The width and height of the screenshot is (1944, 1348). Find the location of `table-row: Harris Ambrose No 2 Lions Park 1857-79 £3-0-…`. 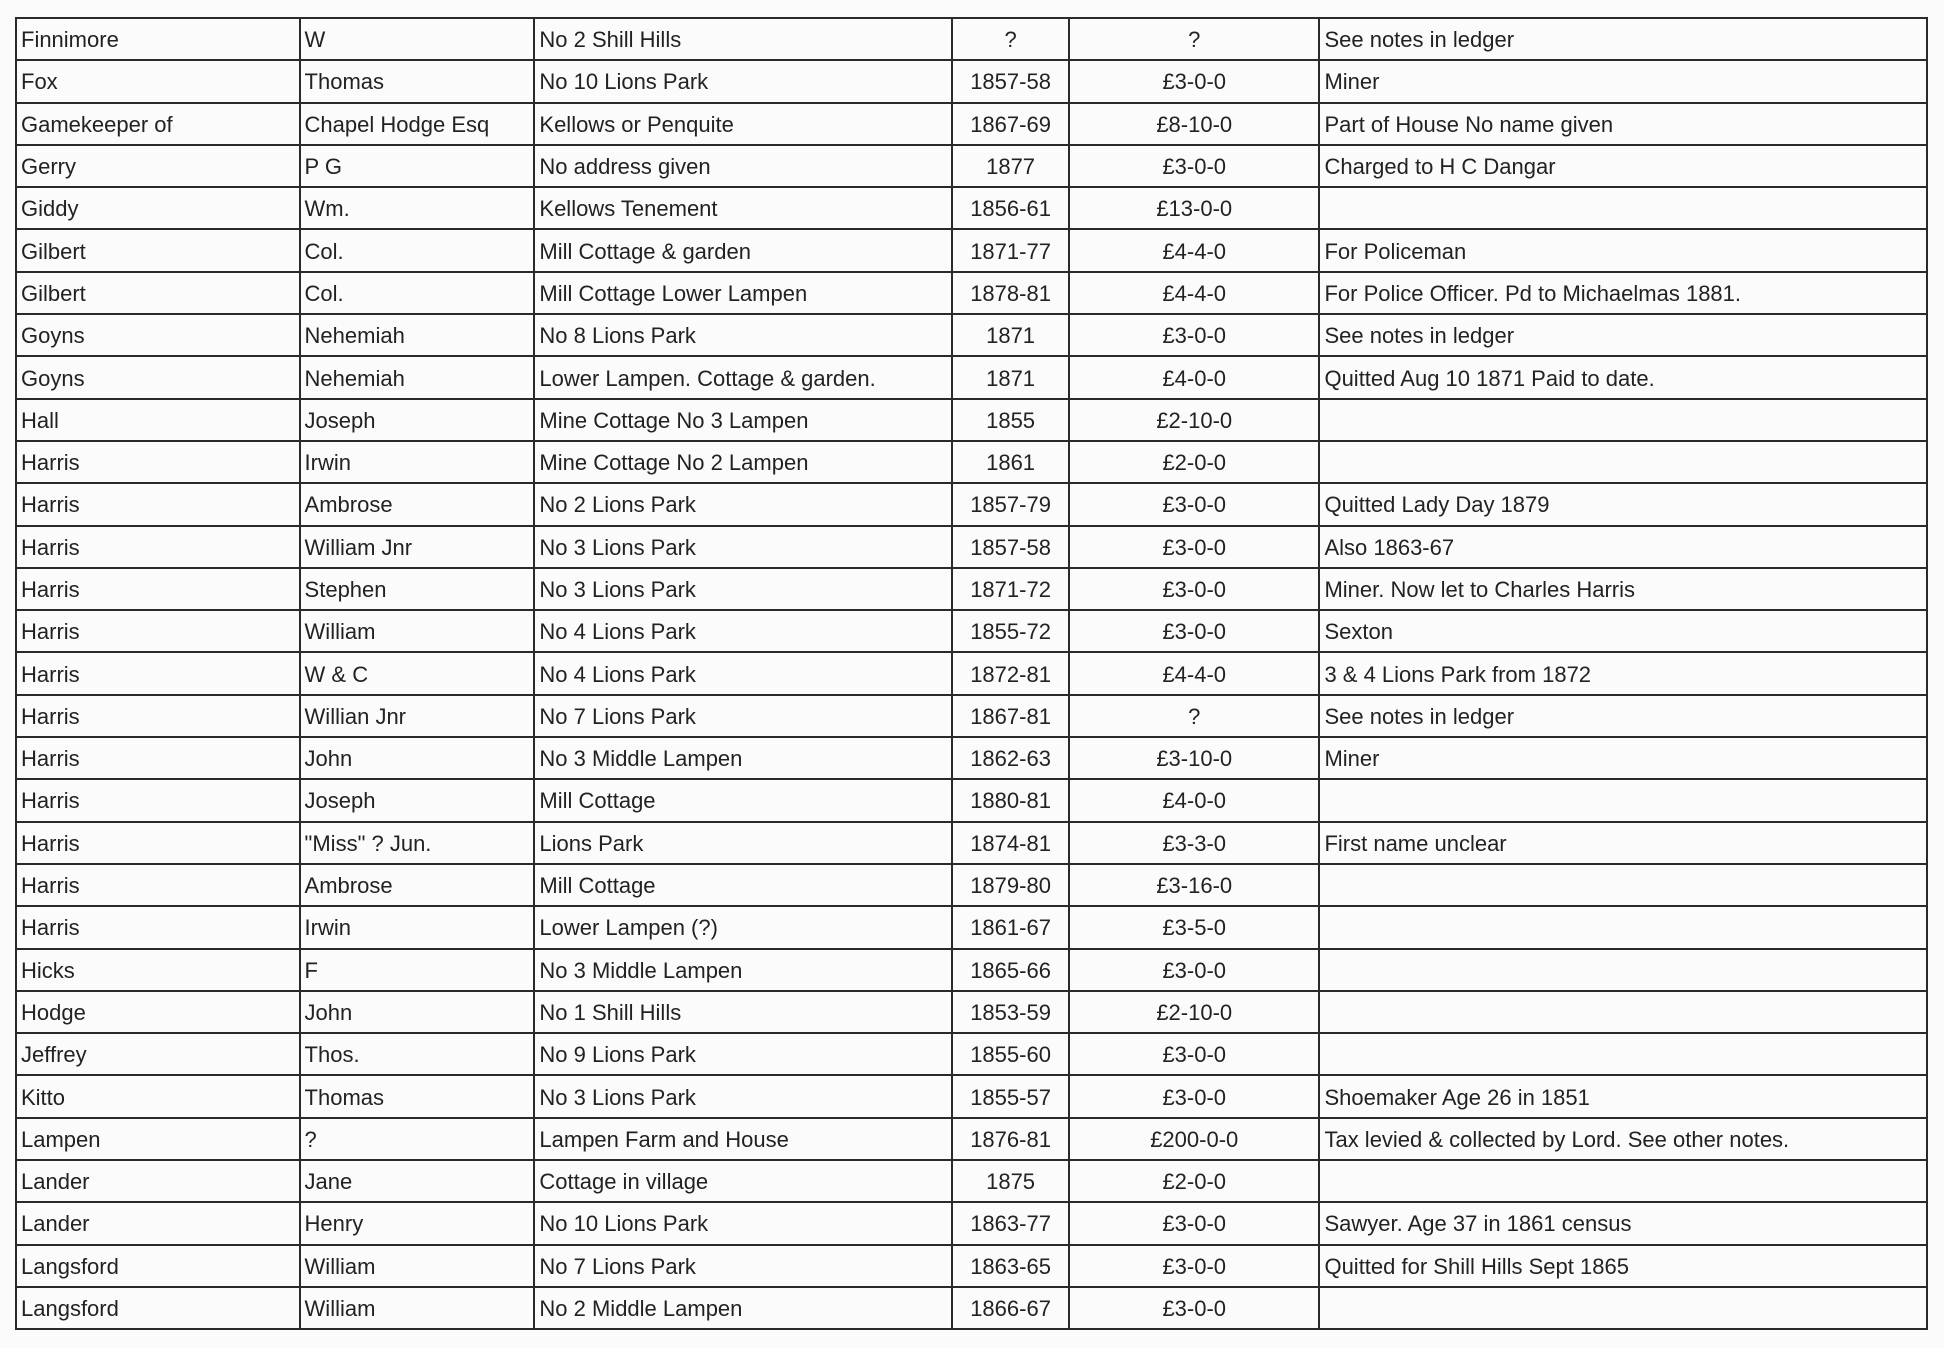

table-row: Harris Ambrose No 2 Lions Park 1857-79 £3-0-… is located at coordinates (971, 504).